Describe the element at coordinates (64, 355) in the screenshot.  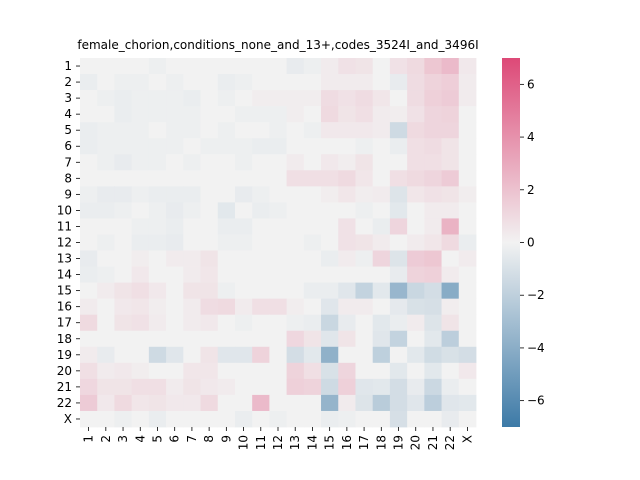
I see `y-tick-label: 19` at that location.